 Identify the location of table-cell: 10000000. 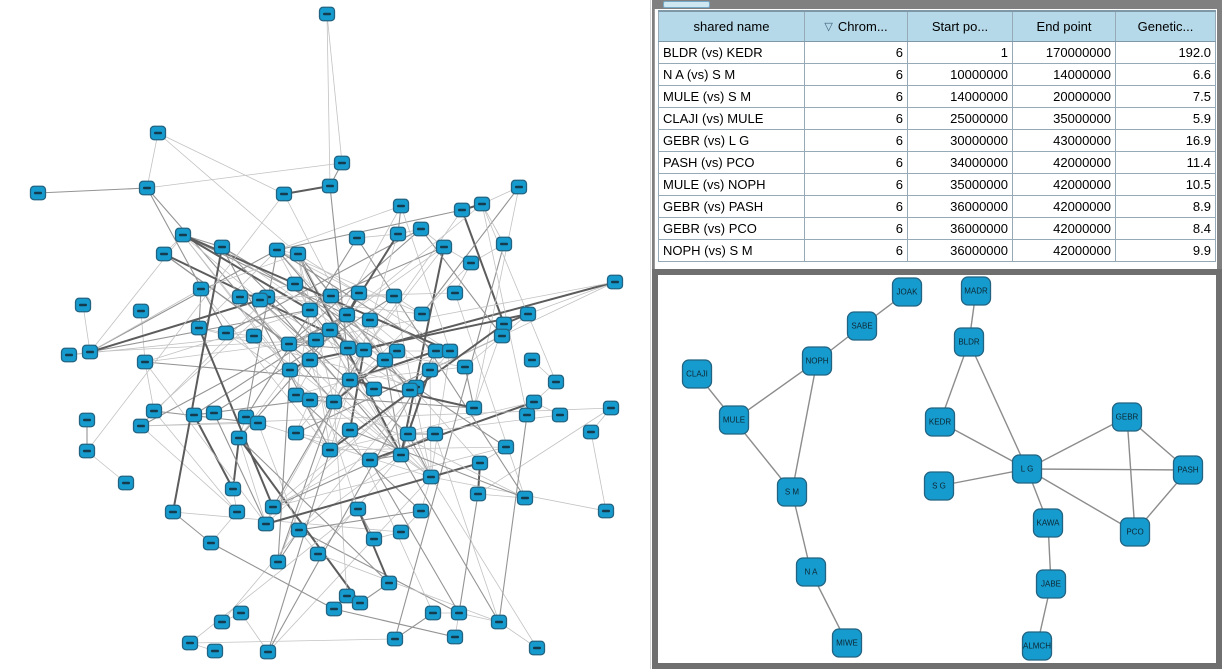
(960, 74).